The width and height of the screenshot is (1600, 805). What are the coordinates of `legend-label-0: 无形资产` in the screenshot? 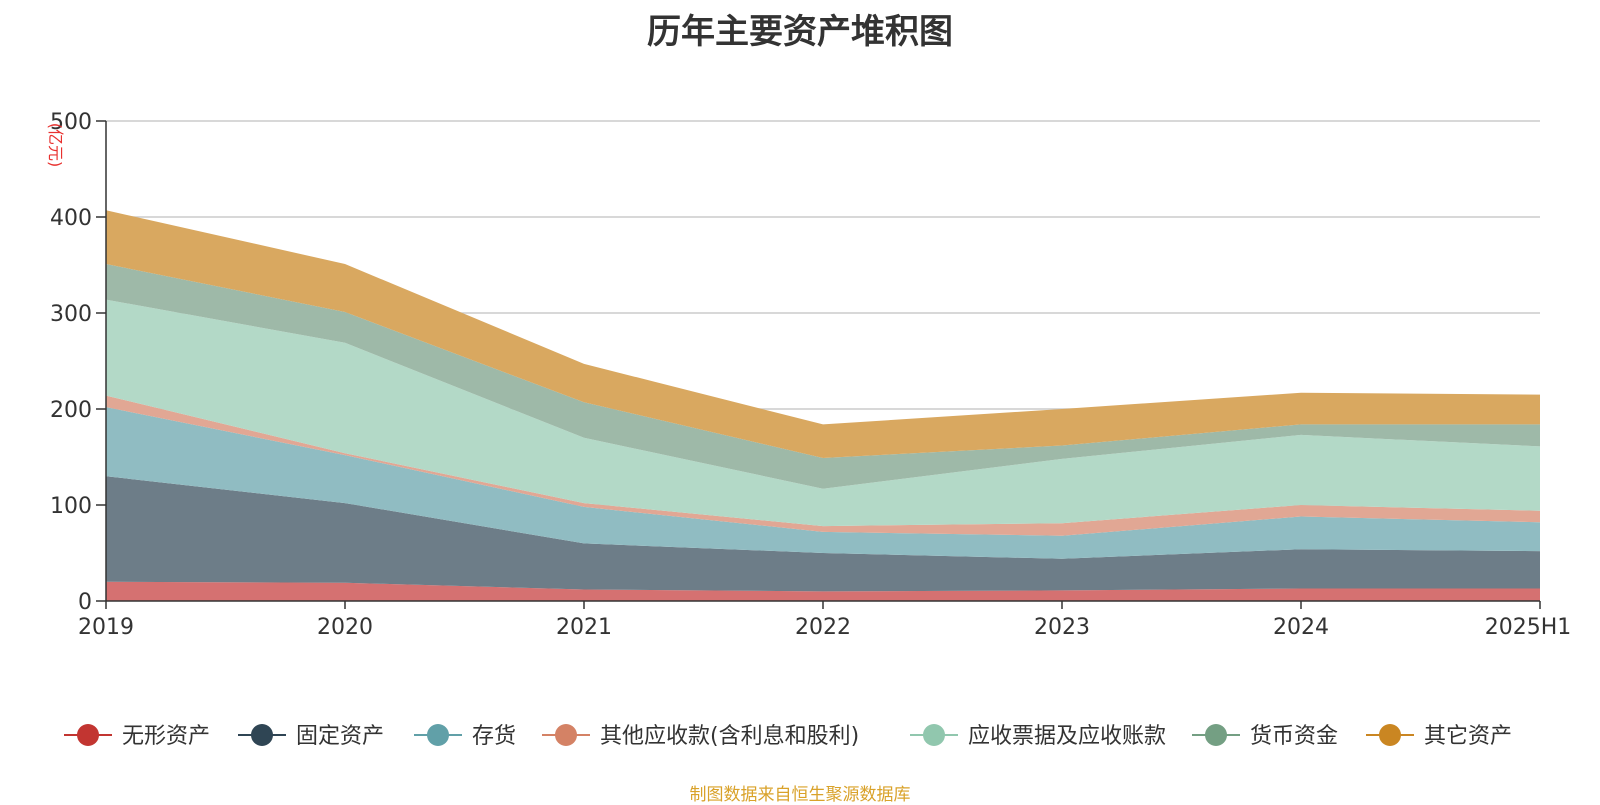 It's located at (166, 736).